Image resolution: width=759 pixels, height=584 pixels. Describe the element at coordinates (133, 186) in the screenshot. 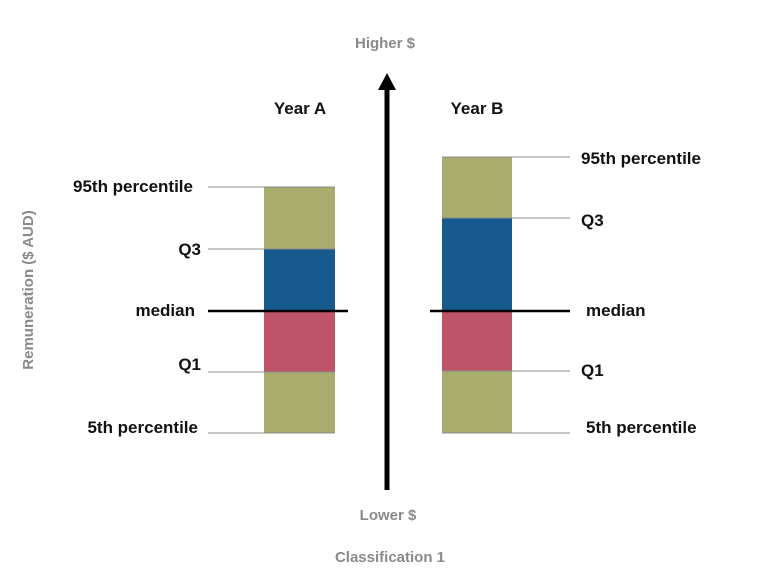

I see `year-a-p95-label: 95th percentile` at that location.